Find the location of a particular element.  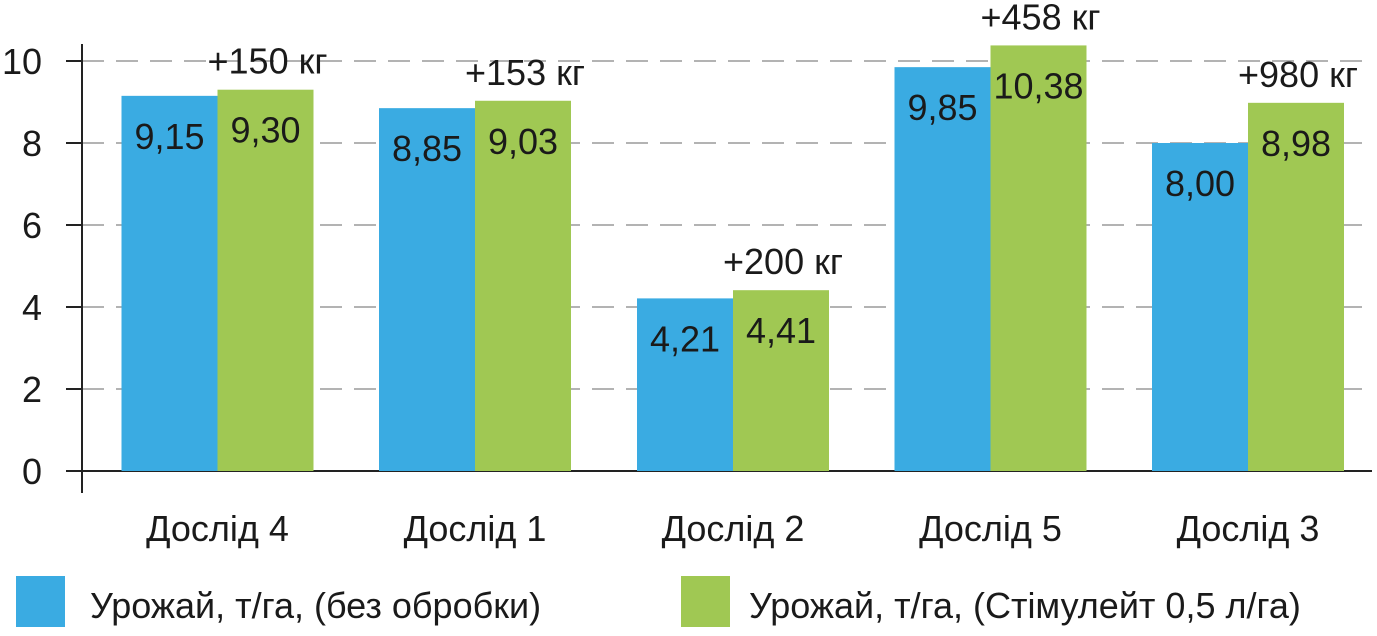

bar-value-label: 9,03 is located at coordinates (523, 141).